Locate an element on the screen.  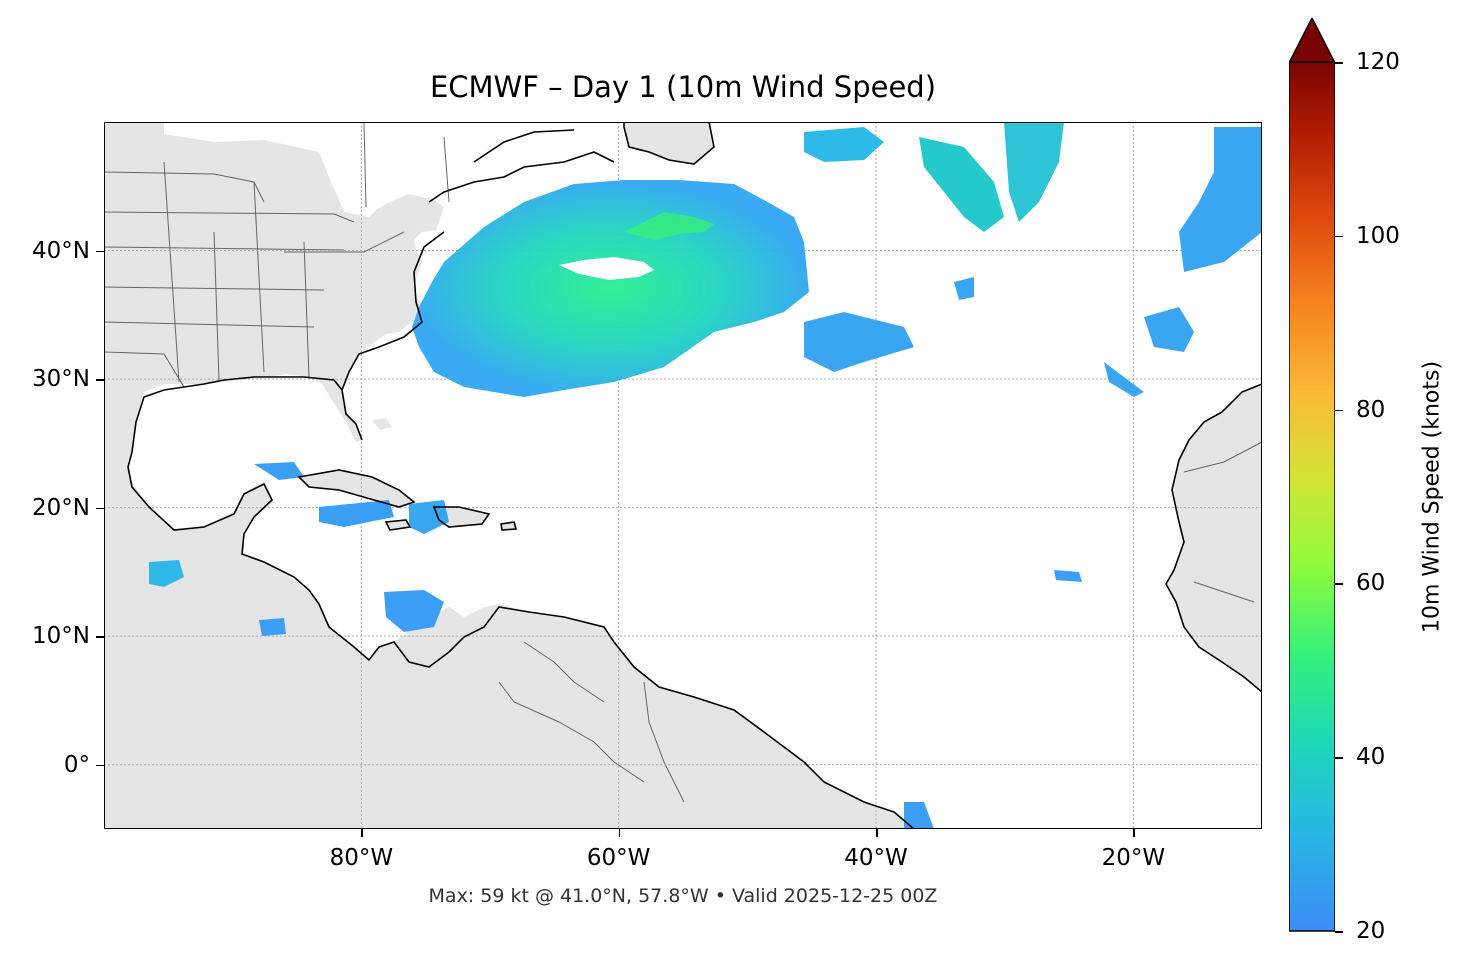
wind-patch-south is located at coordinates (919, 815).